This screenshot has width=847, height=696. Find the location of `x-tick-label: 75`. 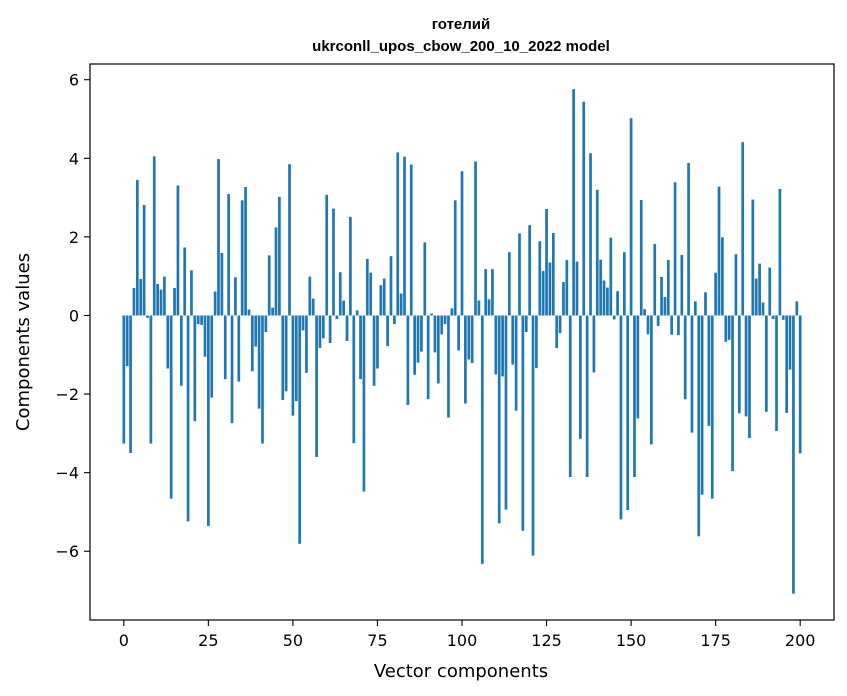

x-tick-label: 75 is located at coordinates (377, 640).